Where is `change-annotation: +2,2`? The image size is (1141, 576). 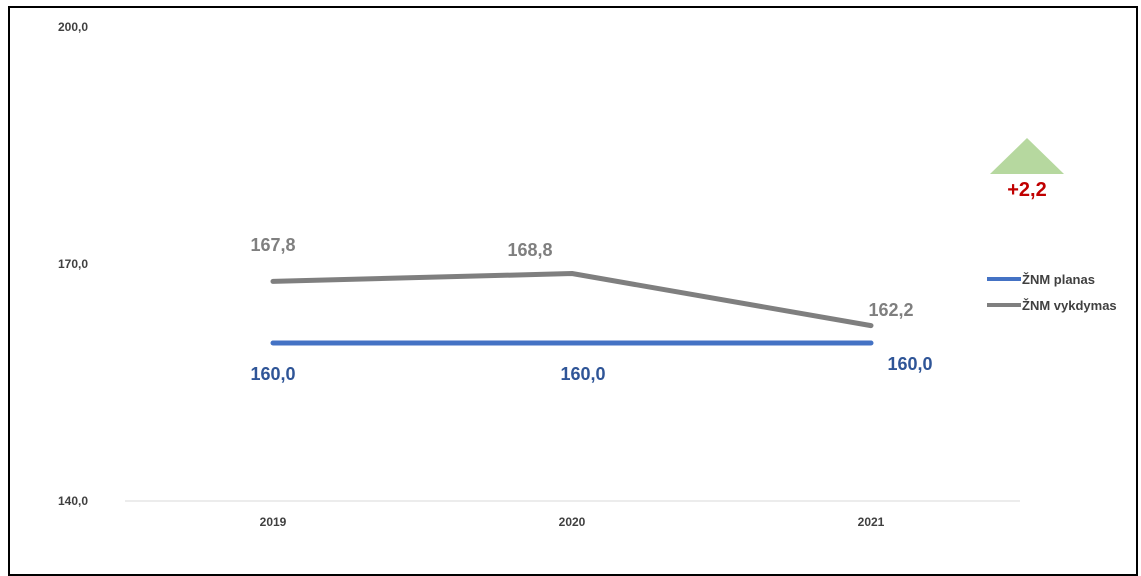
change-annotation: +2,2 is located at coordinates (1026, 190).